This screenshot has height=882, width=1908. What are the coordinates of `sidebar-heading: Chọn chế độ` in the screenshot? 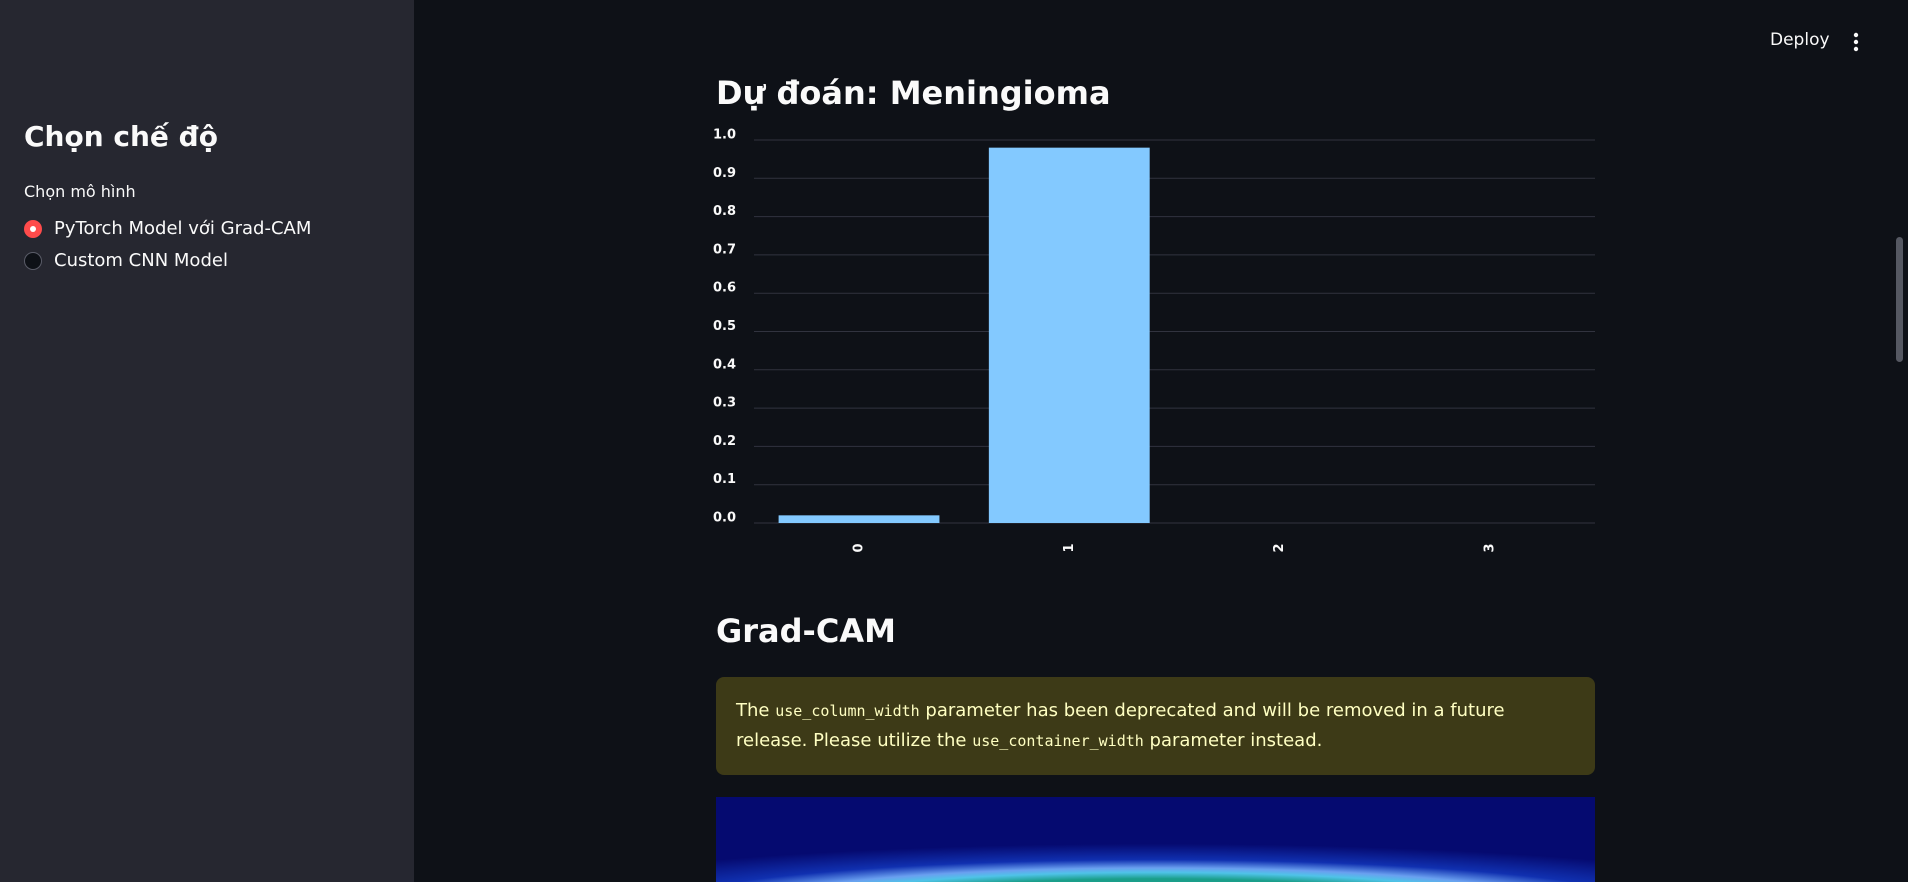 It's located at (121, 136).